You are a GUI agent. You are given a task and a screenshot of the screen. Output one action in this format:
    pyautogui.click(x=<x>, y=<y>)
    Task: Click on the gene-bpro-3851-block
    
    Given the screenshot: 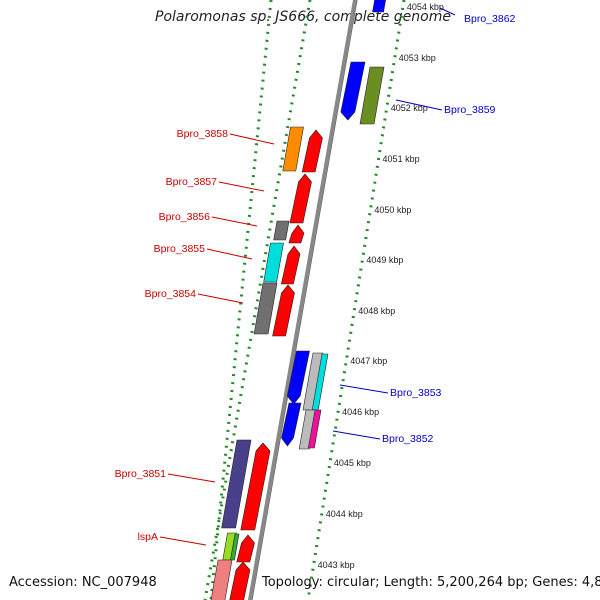 What is the action you would take?
    pyautogui.click(x=236, y=484)
    